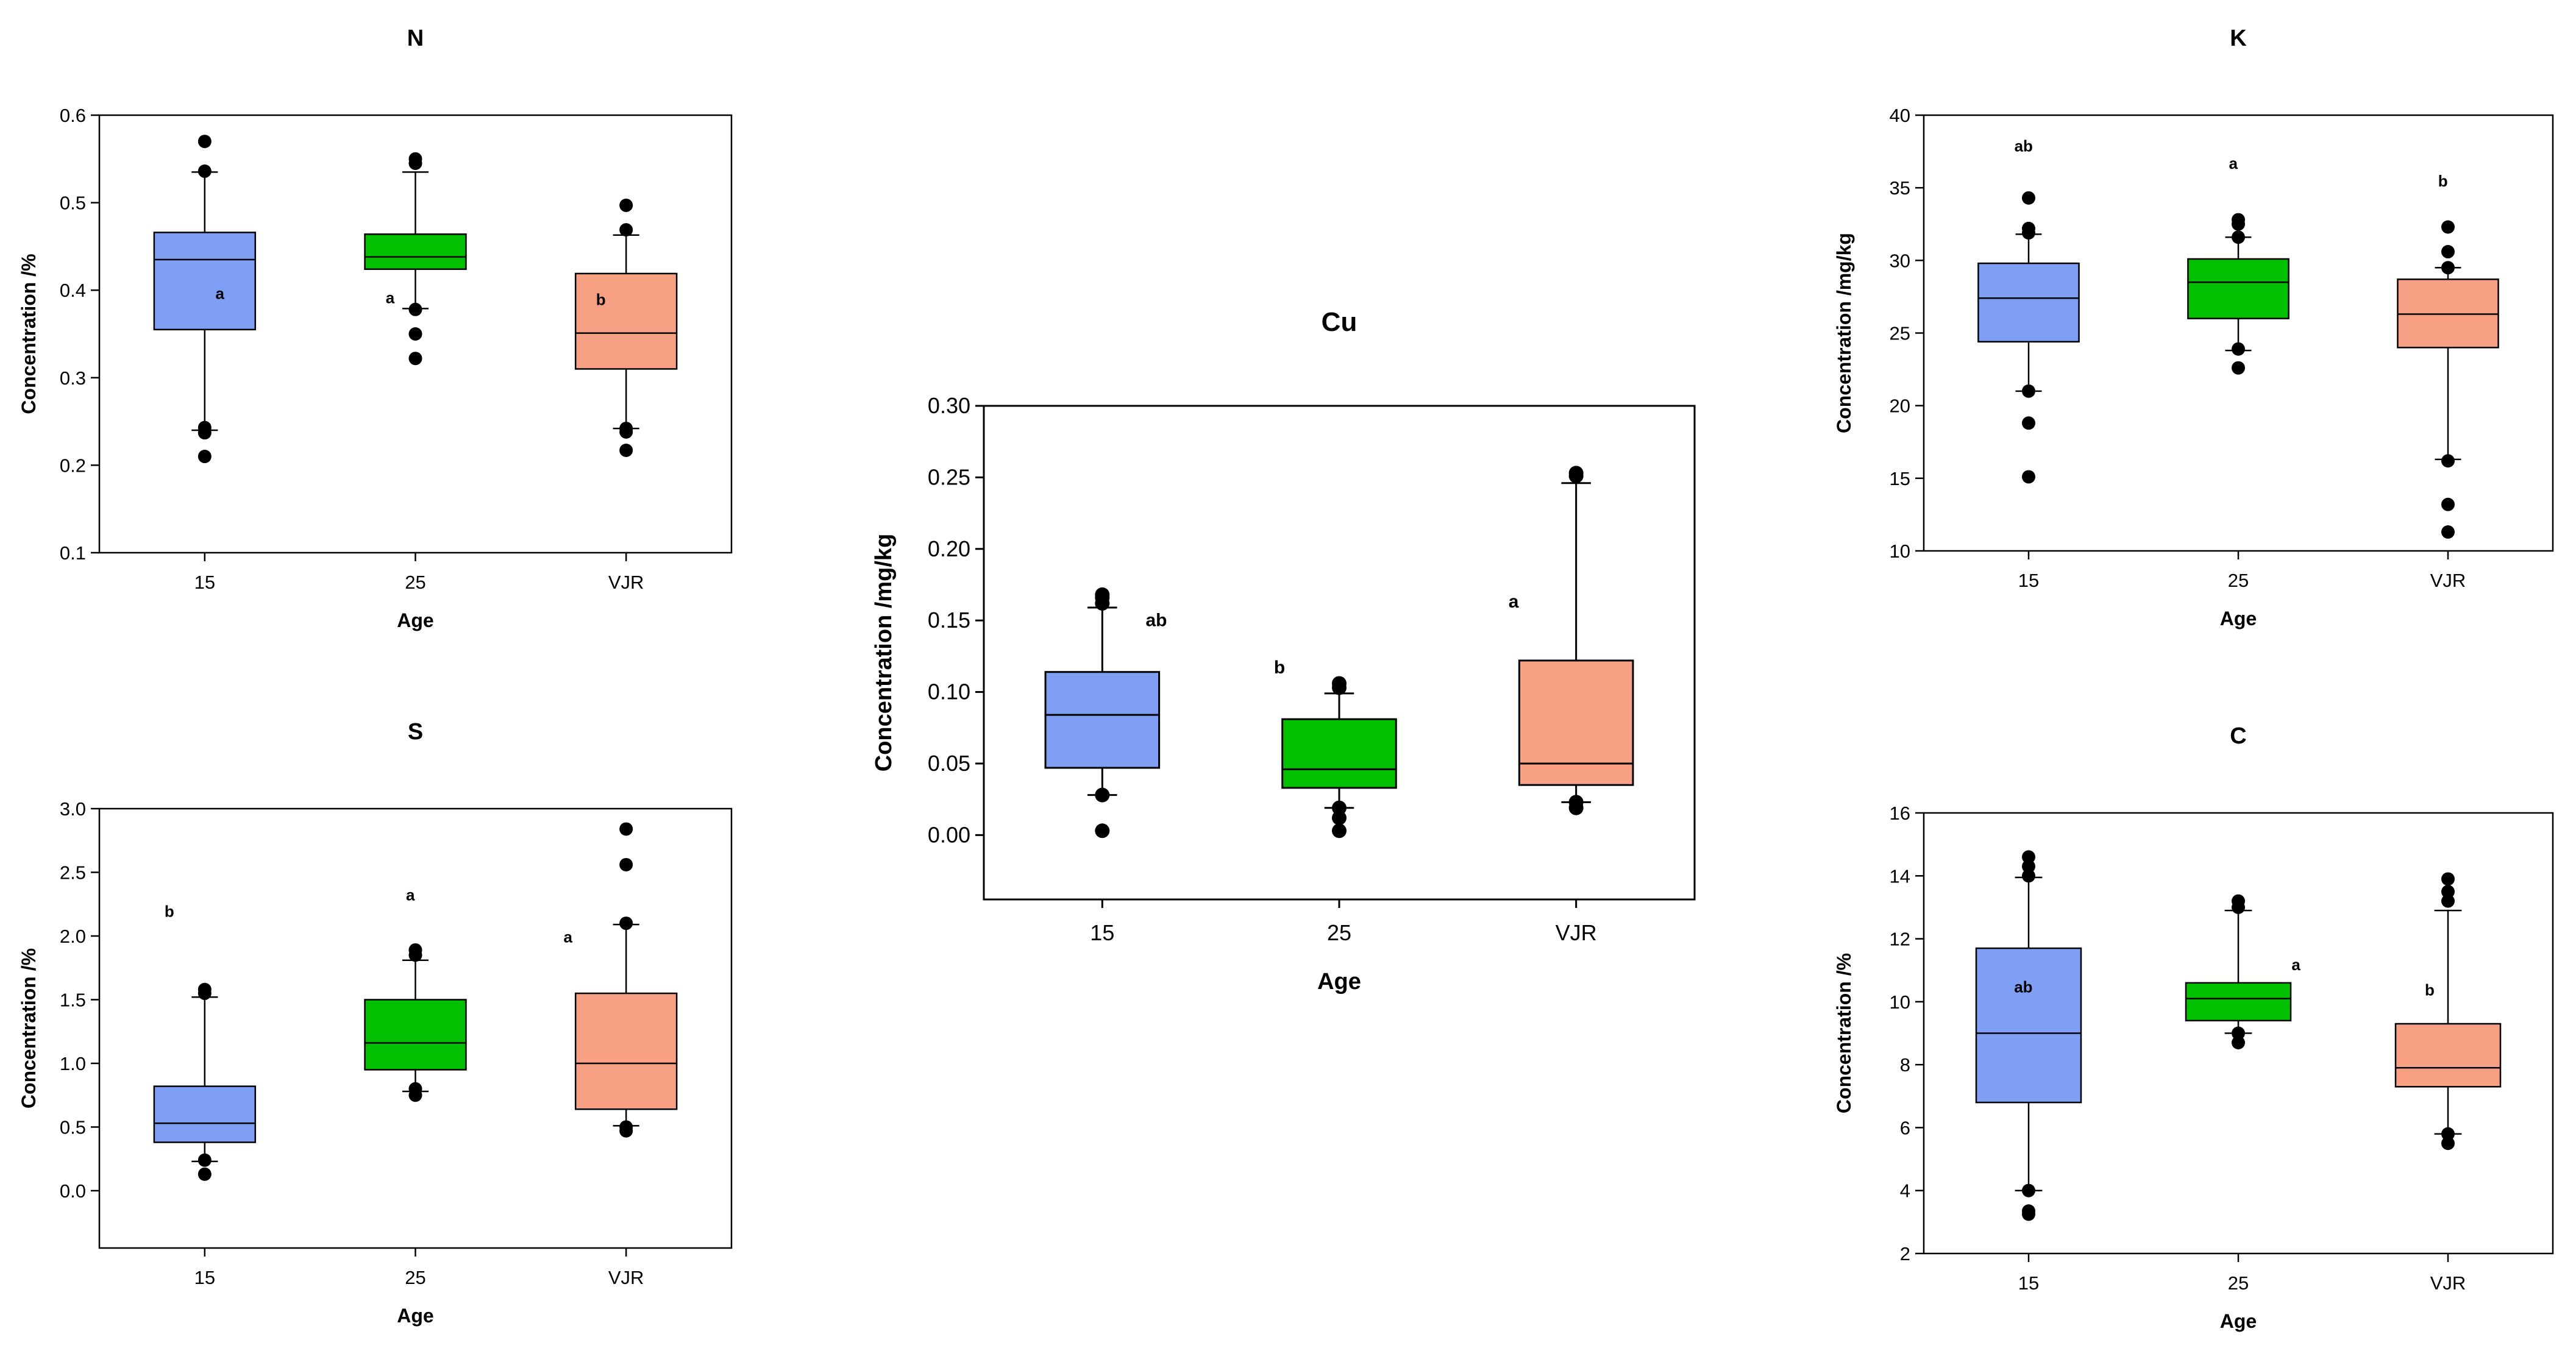 This screenshot has height=1351, width=2576. Describe the element at coordinates (2238, 38) in the screenshot. I see `chart-title: K` at that location.